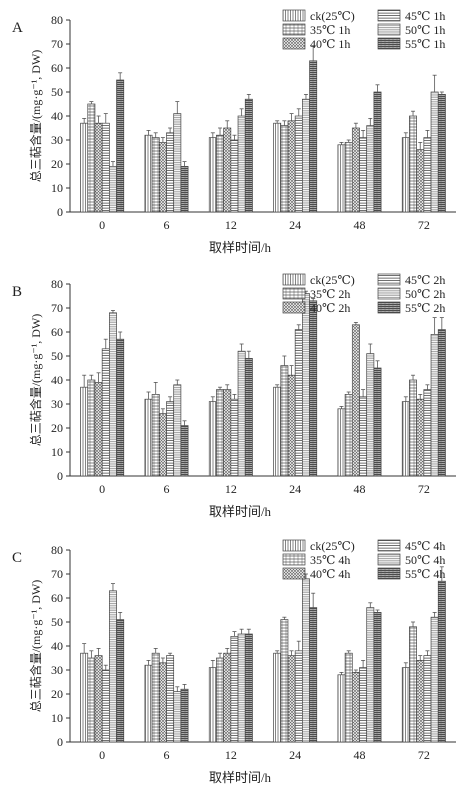  What do you see at coordinates (330, 44) in the screenshot?
I see `legend-label: 40℃ 1h` at bounding box center [330, 44].